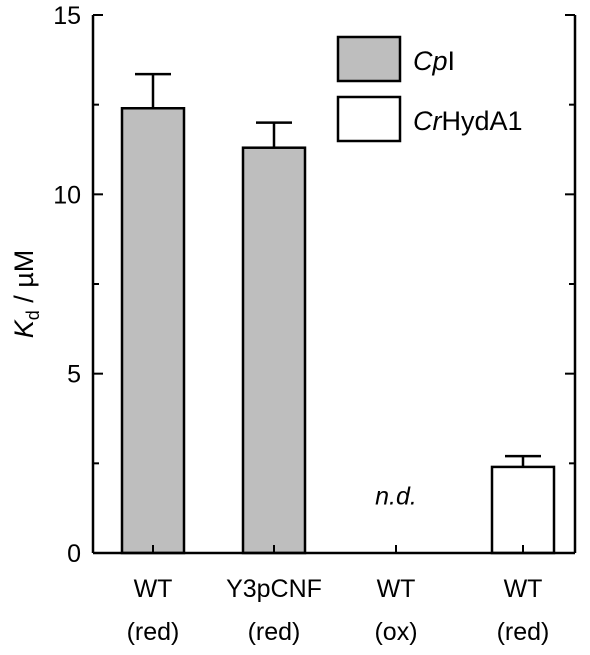 The height and width of the screenshot is (655, 590). What do you see at coordinates (74, 554) in the screenshot?
I see `y-tick-label-0: 0` at bounding box center [74, 554].